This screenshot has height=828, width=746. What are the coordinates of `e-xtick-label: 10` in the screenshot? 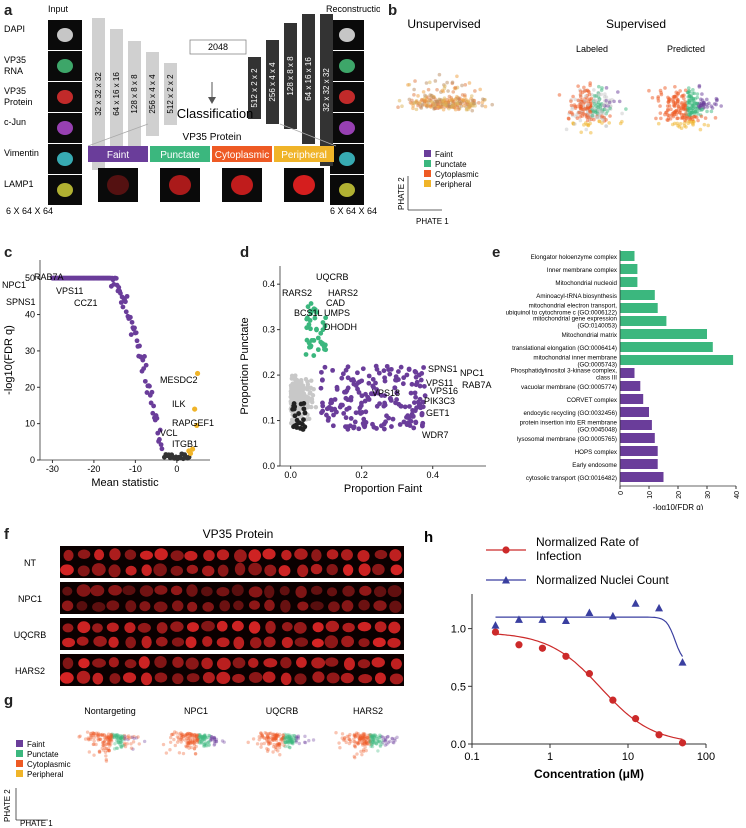 It's located at (650, 495).